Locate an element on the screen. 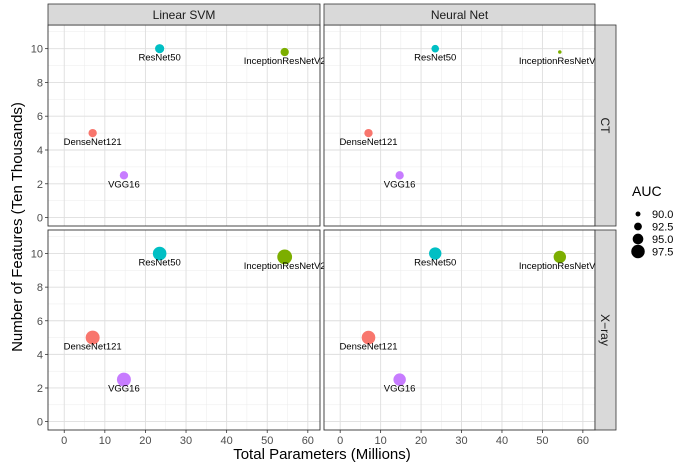 The width and height of the screenshot is (679, 464). panel-r2-c1-point-label-resnet50: ResNet50 is located at coordinates (160, 263).